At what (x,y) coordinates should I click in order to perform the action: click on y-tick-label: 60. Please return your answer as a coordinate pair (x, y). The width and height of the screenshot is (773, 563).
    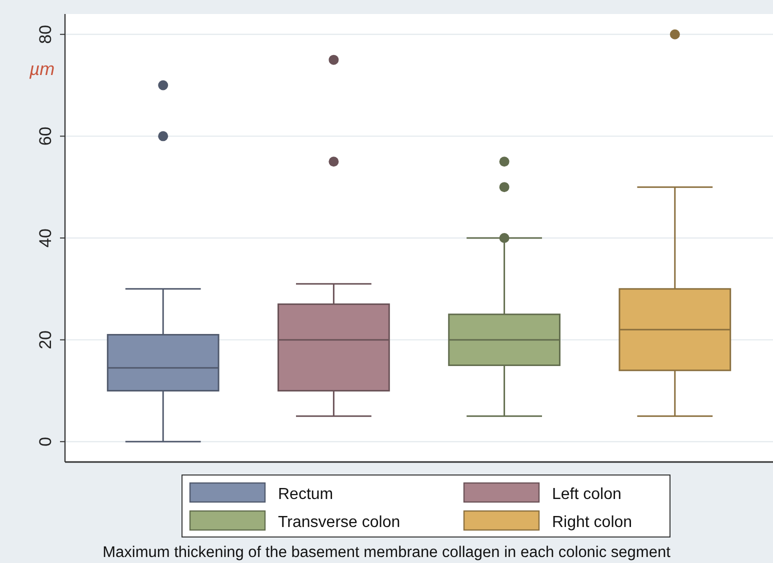
    Looking at the image, I should click on (45, 136).